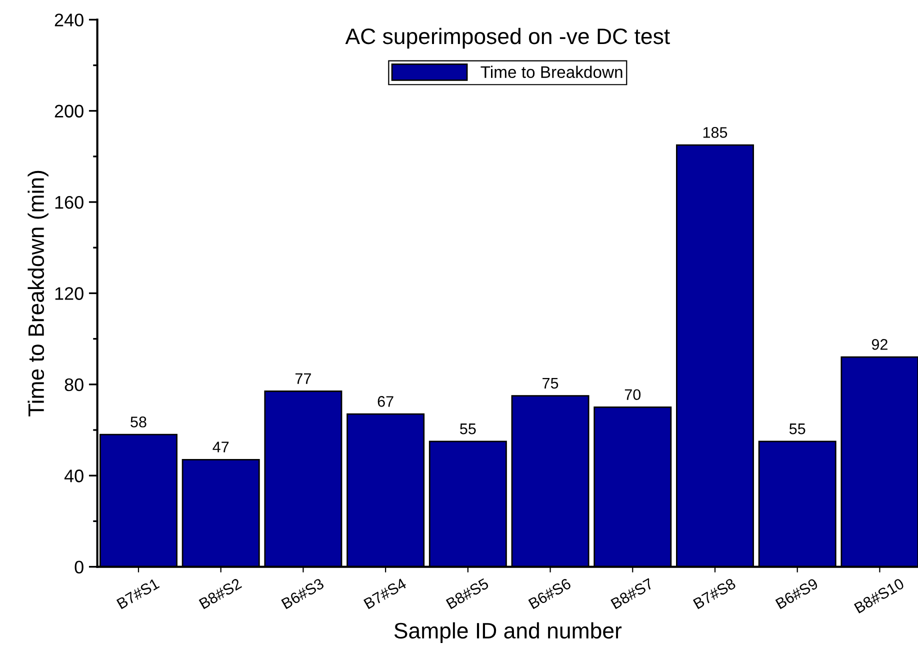 The width and height of the screenshot is (918, 656). I want to click on y-axis-title: Time to Breakdown (min), so click(38, 293).